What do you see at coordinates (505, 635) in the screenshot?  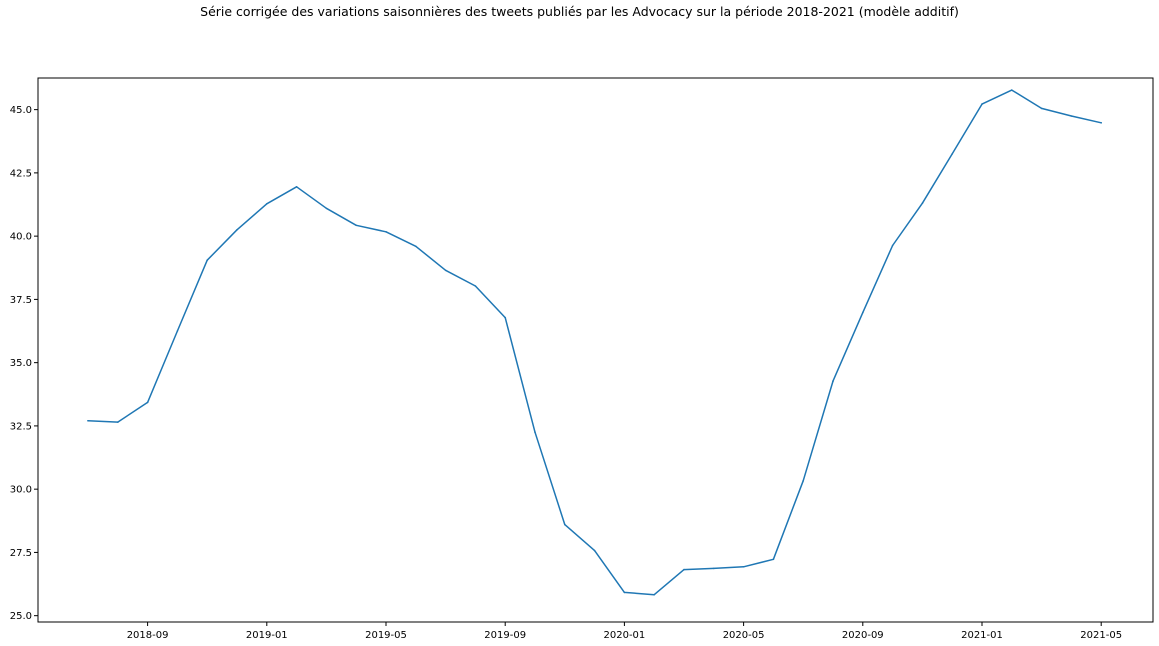 I see `x-tick-label: 2019-09` at bounding box center [505, 635].